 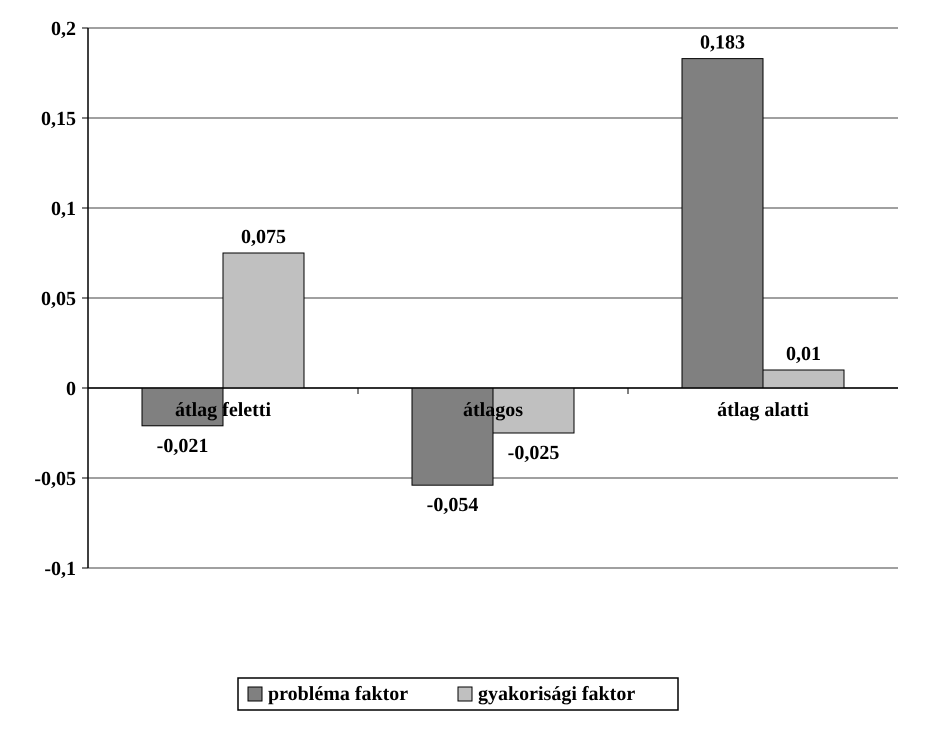 I want to click on legend-label: probléma faktor, so click(x=338, y=694).